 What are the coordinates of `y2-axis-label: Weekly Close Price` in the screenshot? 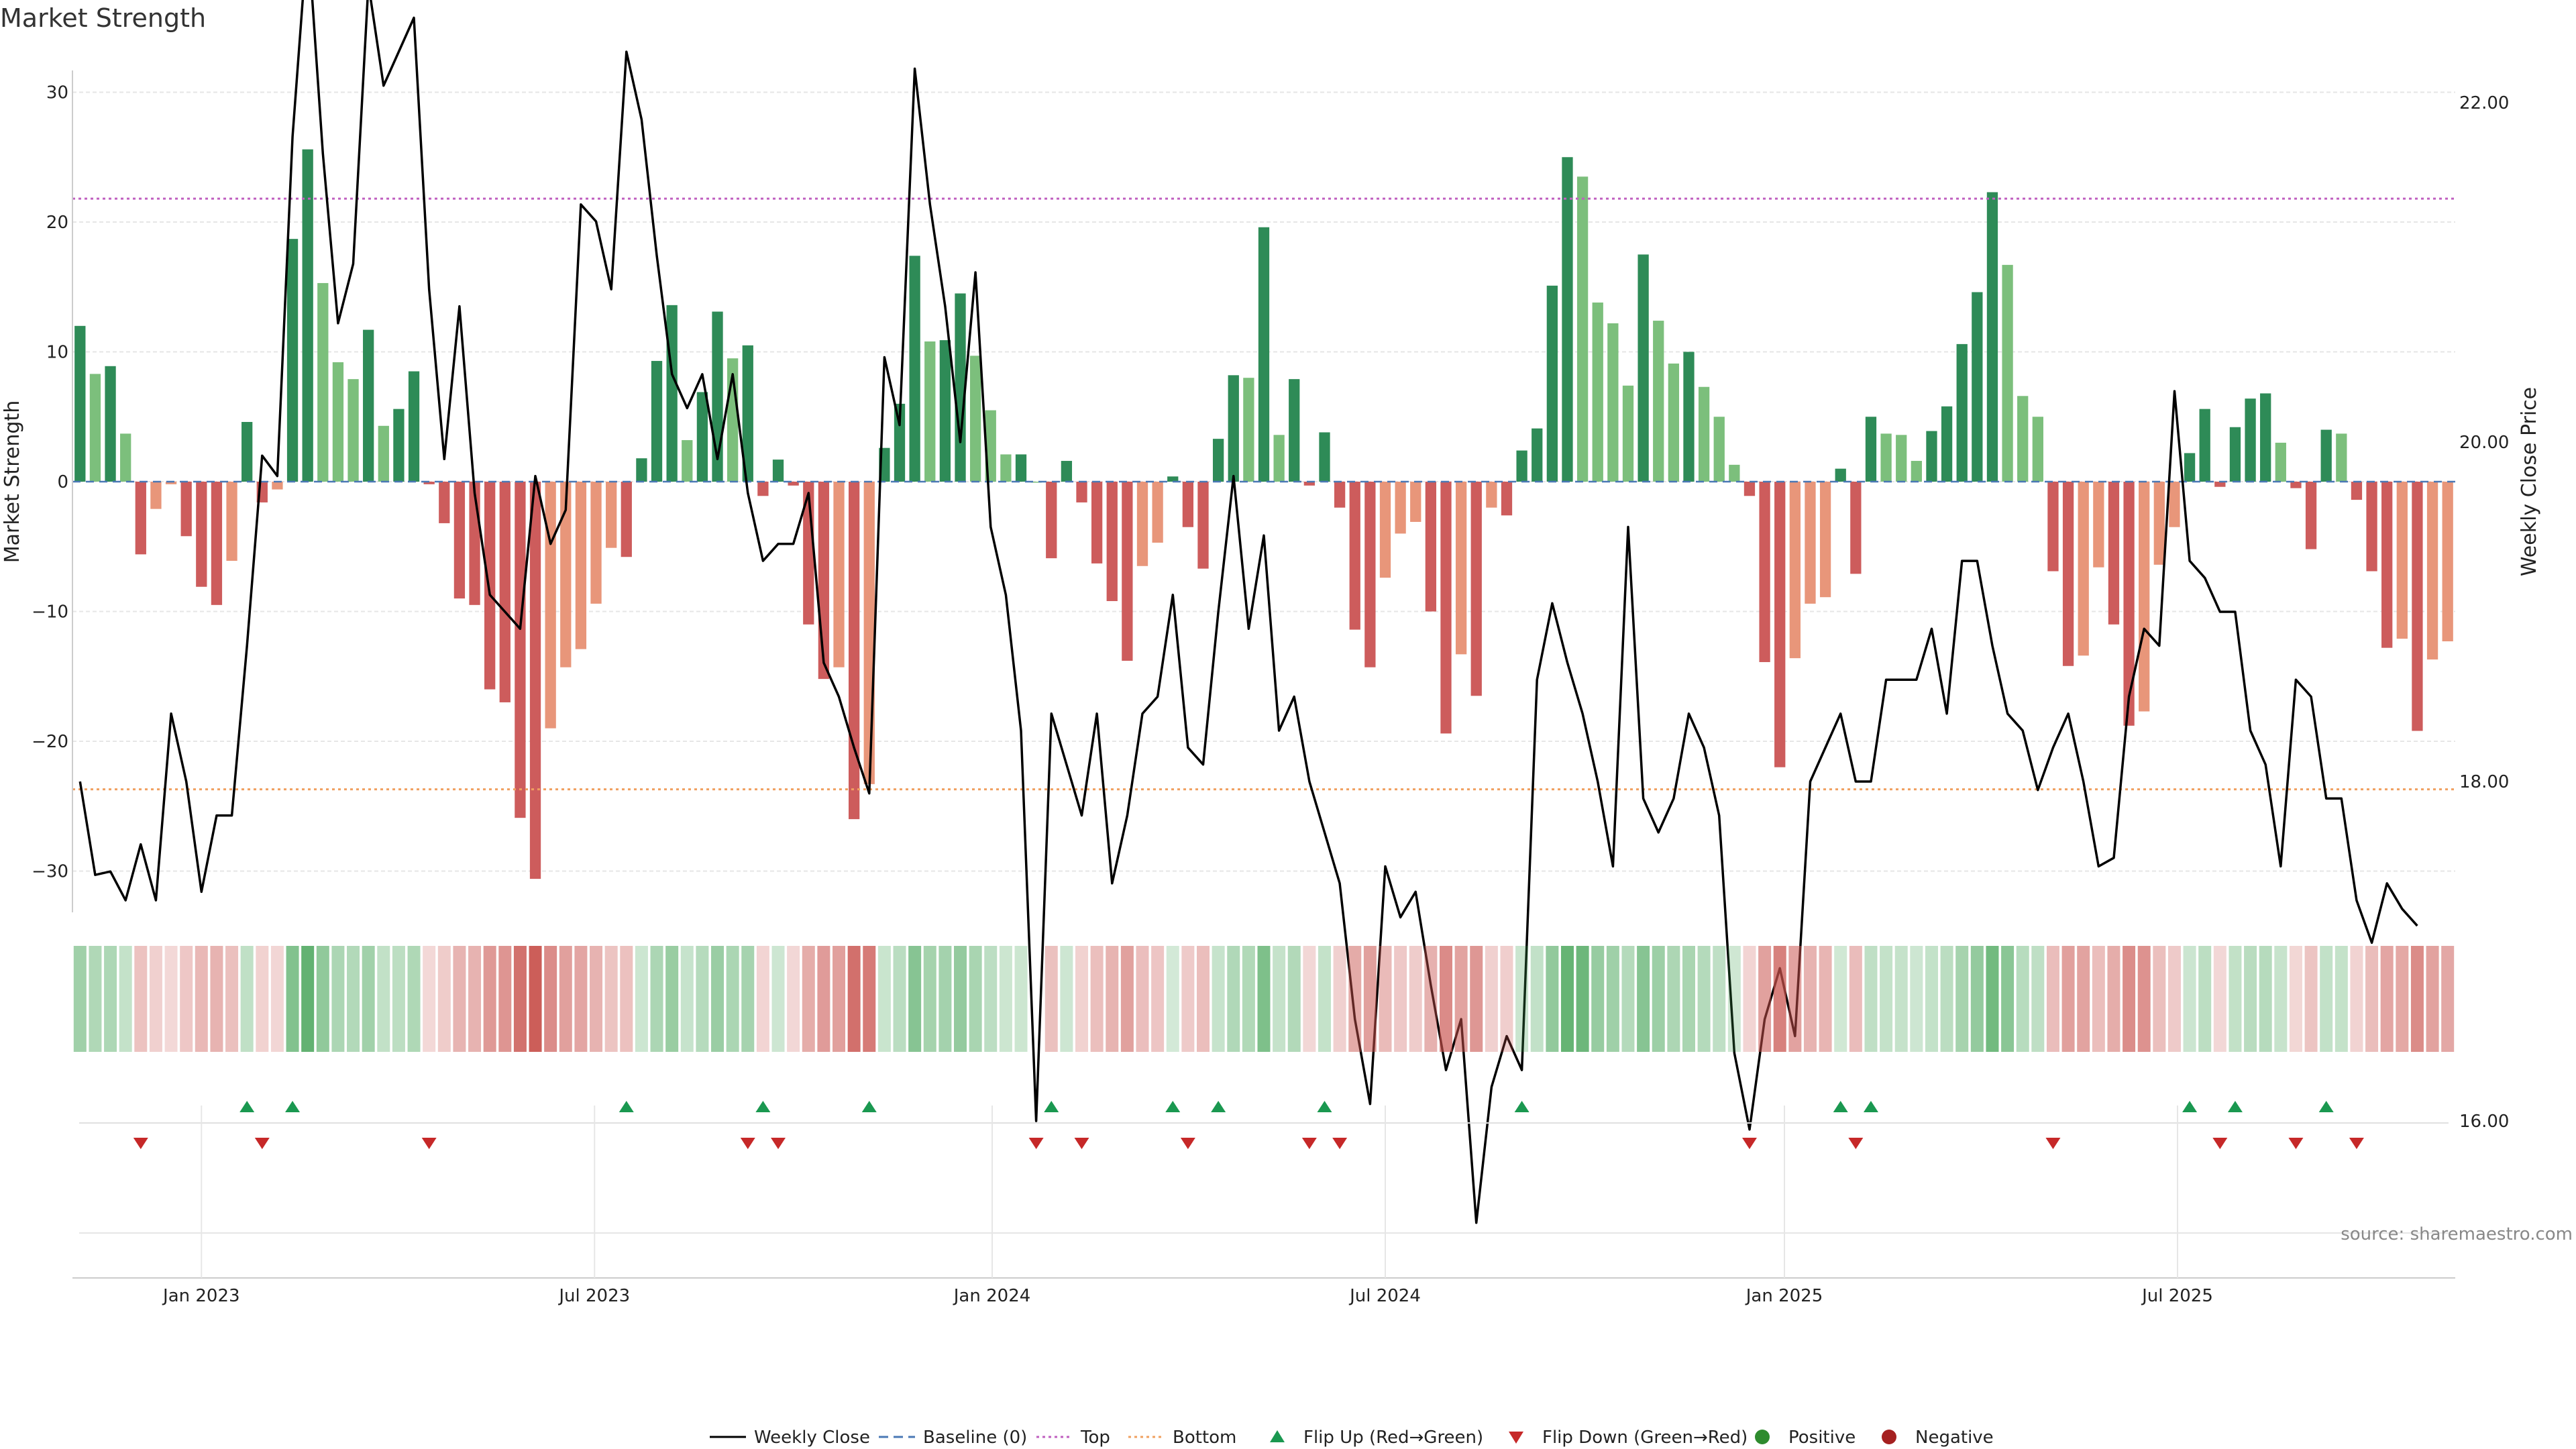 It's located at (2529, 481).